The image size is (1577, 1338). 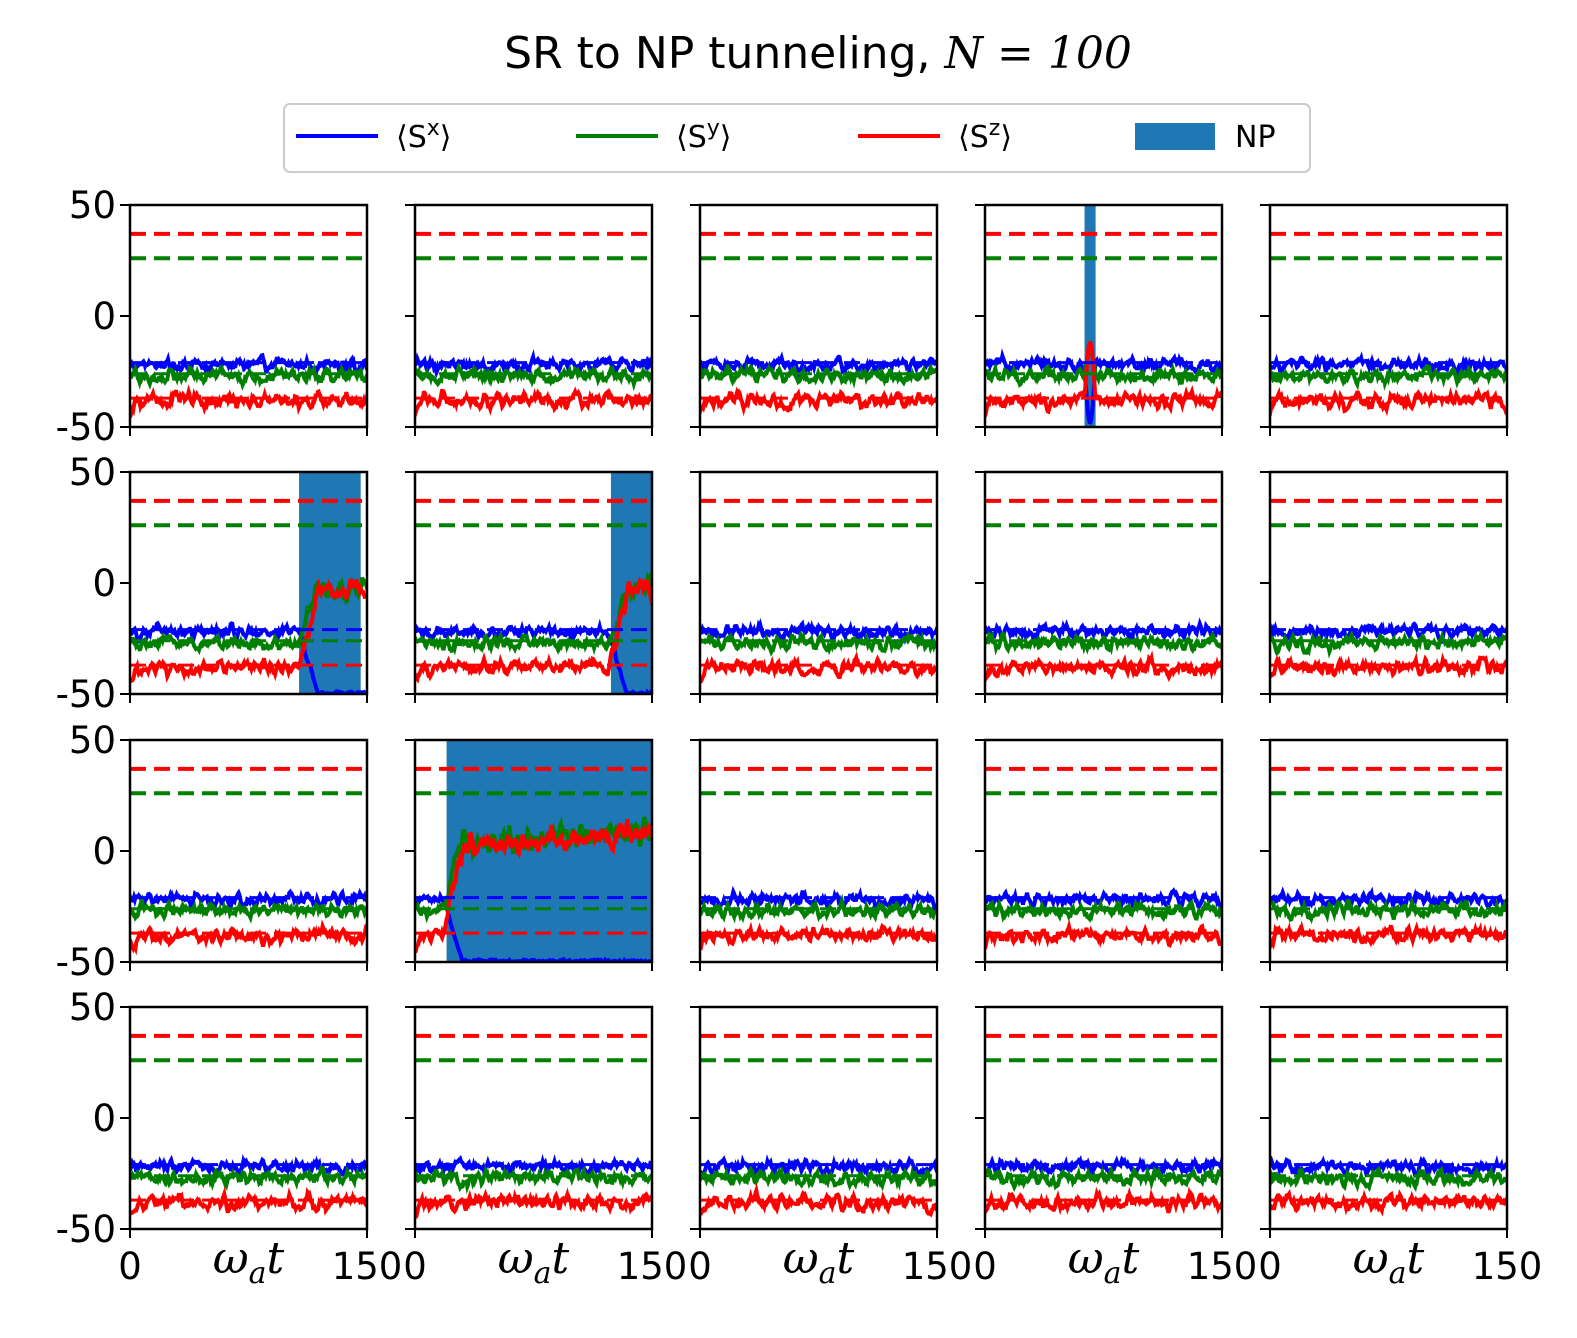 I want to click on subplot-r2-c3, so click(x=1099, y=854).